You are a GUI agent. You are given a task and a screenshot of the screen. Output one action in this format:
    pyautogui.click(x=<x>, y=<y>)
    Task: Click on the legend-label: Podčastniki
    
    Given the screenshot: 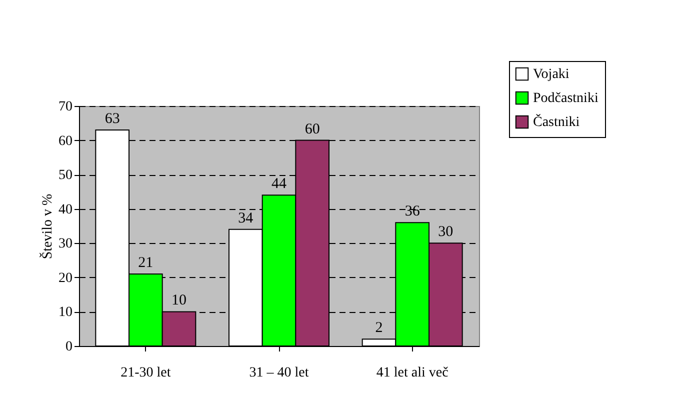 What is the action you would take?
    pyautogui.click(x=565, y=98)
    